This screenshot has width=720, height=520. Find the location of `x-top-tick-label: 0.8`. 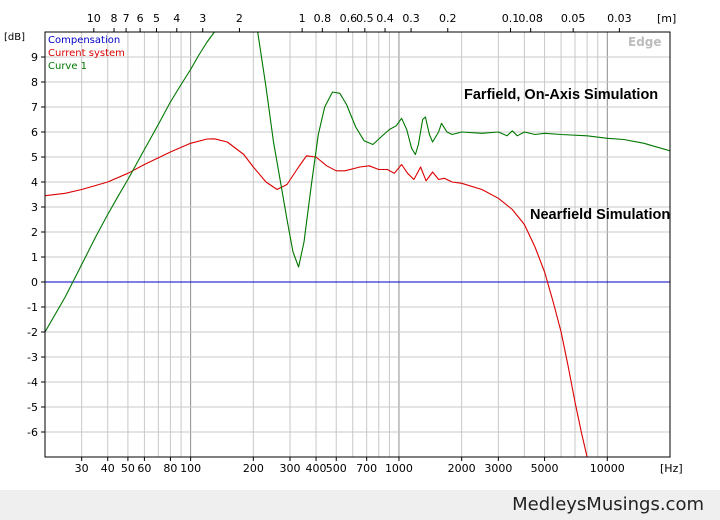

x-top-tick-label: 0.8 is located at coordinates (323, 18).